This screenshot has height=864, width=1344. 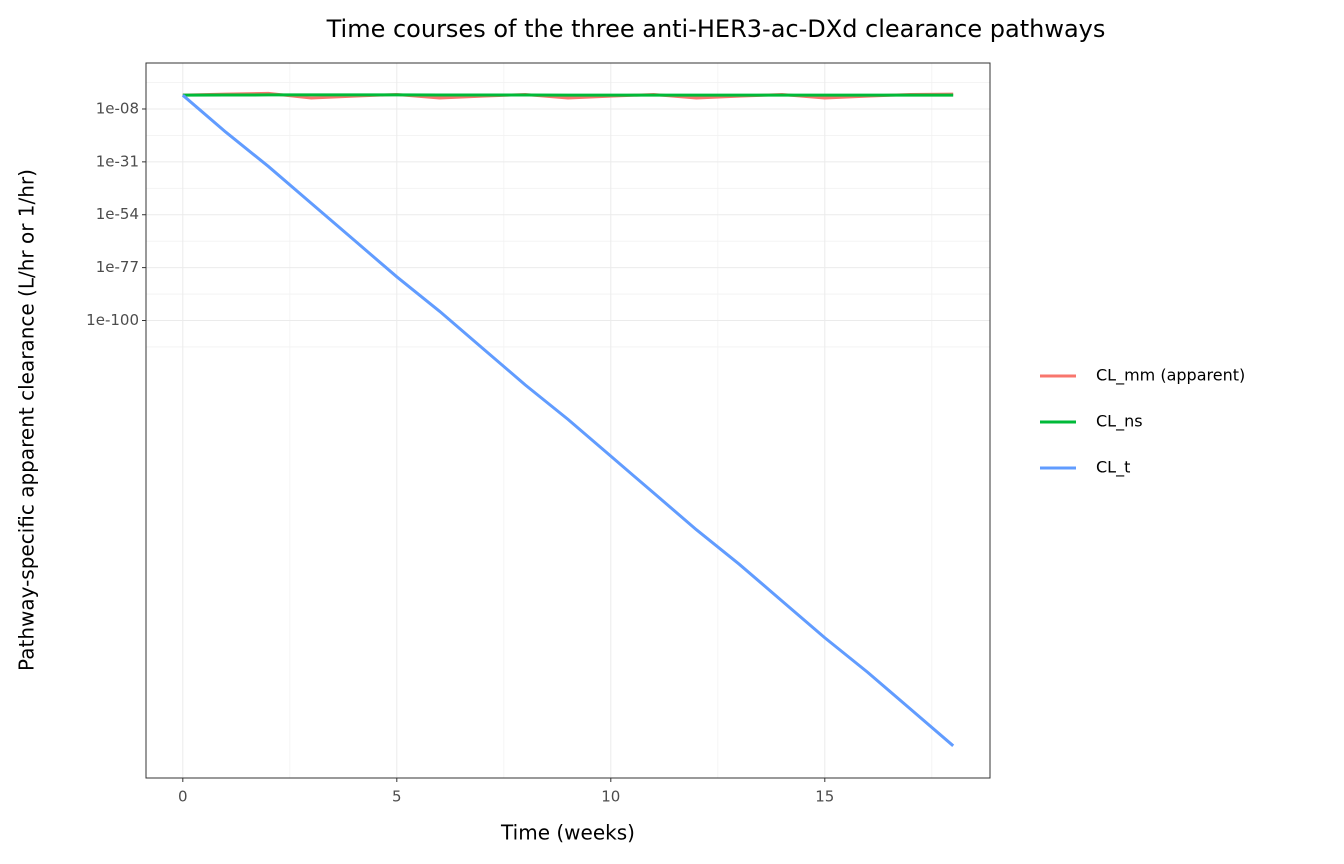 I want to click on y-tick-label: 1e-54, so click(x=117, y=214).